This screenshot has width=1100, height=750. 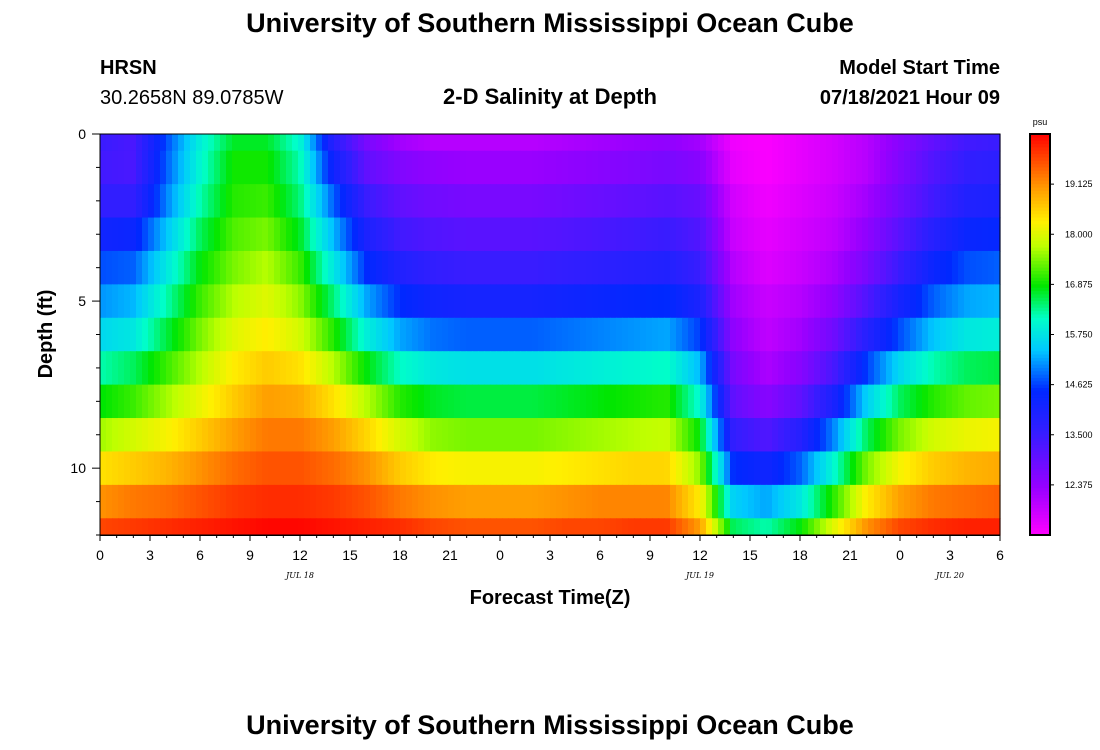 I want to click on x-tick-label: 0, so click(x=900, y=555).